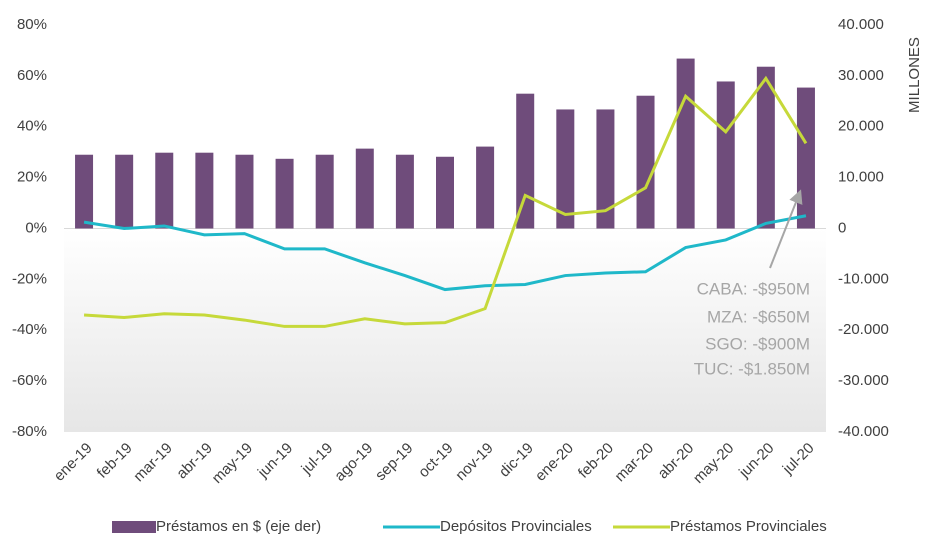 This screenshot has height=535, width=926. What do you see at coordinates (842, 227) in the screenshot?
I see `y2-tick-label: 0` at bounding box center [842, 227].